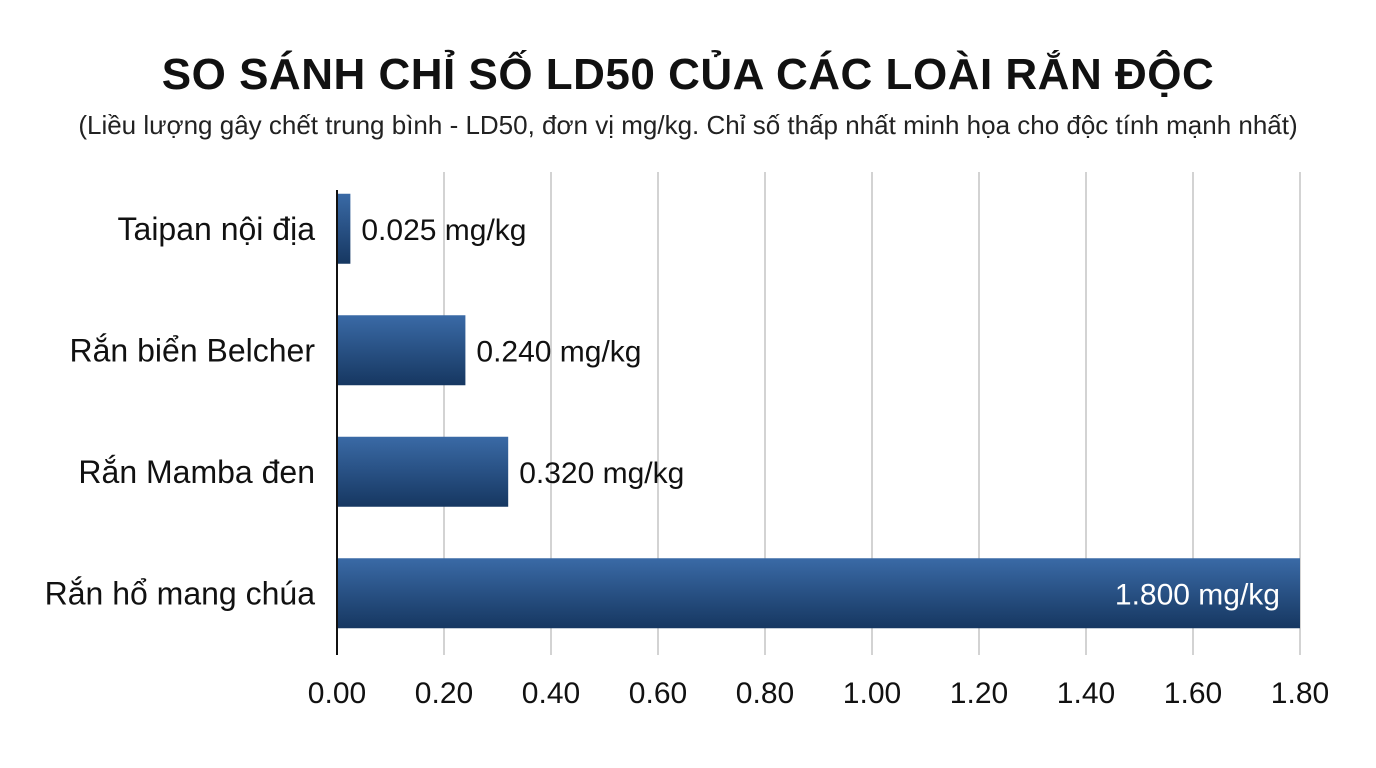 Image resolution: width=1376 pixels, height=768 pixels. Describe the element at coordinates (765, 693) in the screenshot. I see `x-tick-label: 0.80` at that location.